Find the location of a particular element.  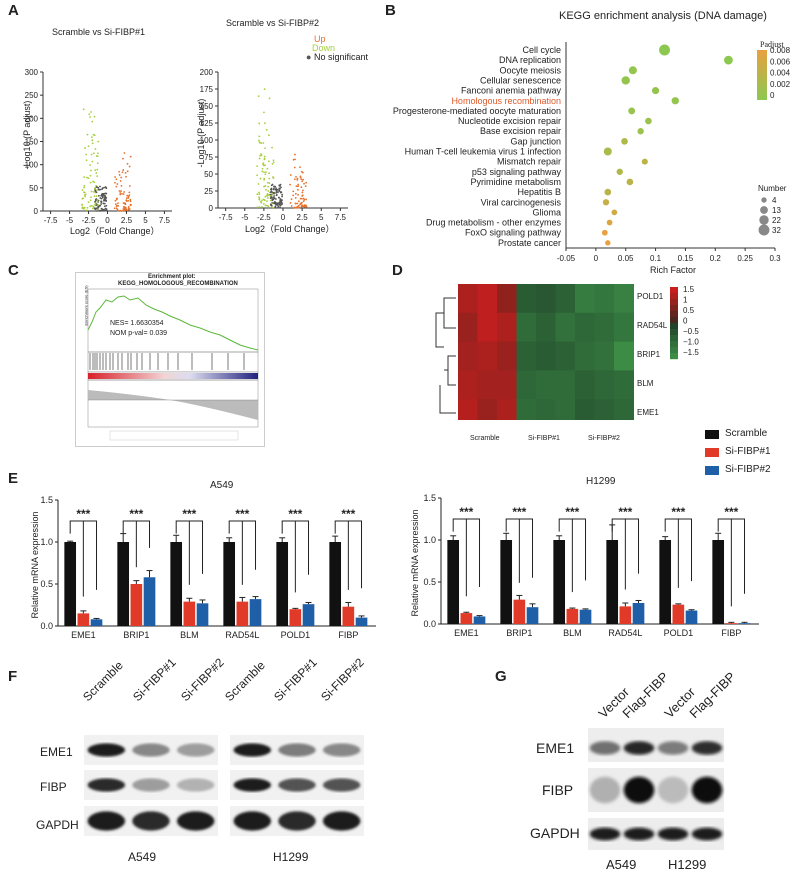

volcano-xtick-label: -2.5 is located at coordinates (264, 217).